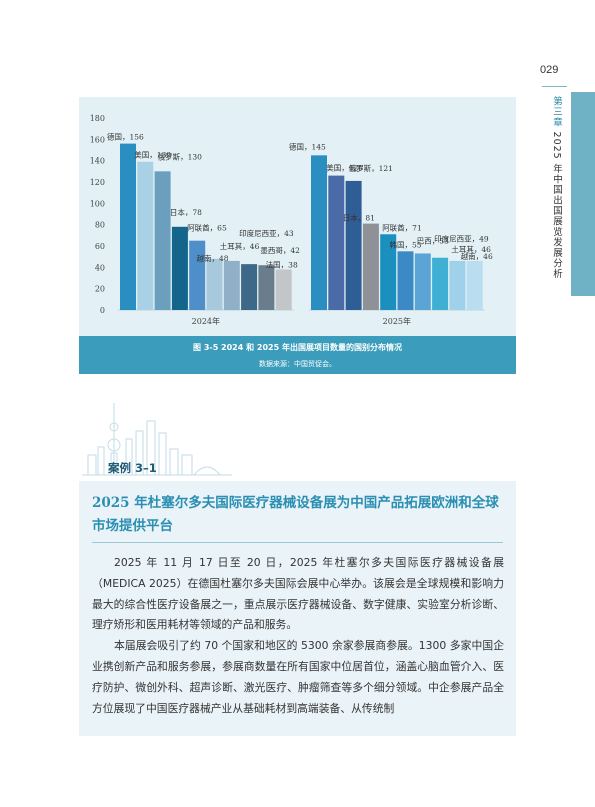 This screenshot has width=595, height=807. Describe the element at coordinates (297, 347) in the screenshot. I see `figure-caption: 图 3-5 2024 和 2025 年出国展项目数量的国别分布情况` at that location.